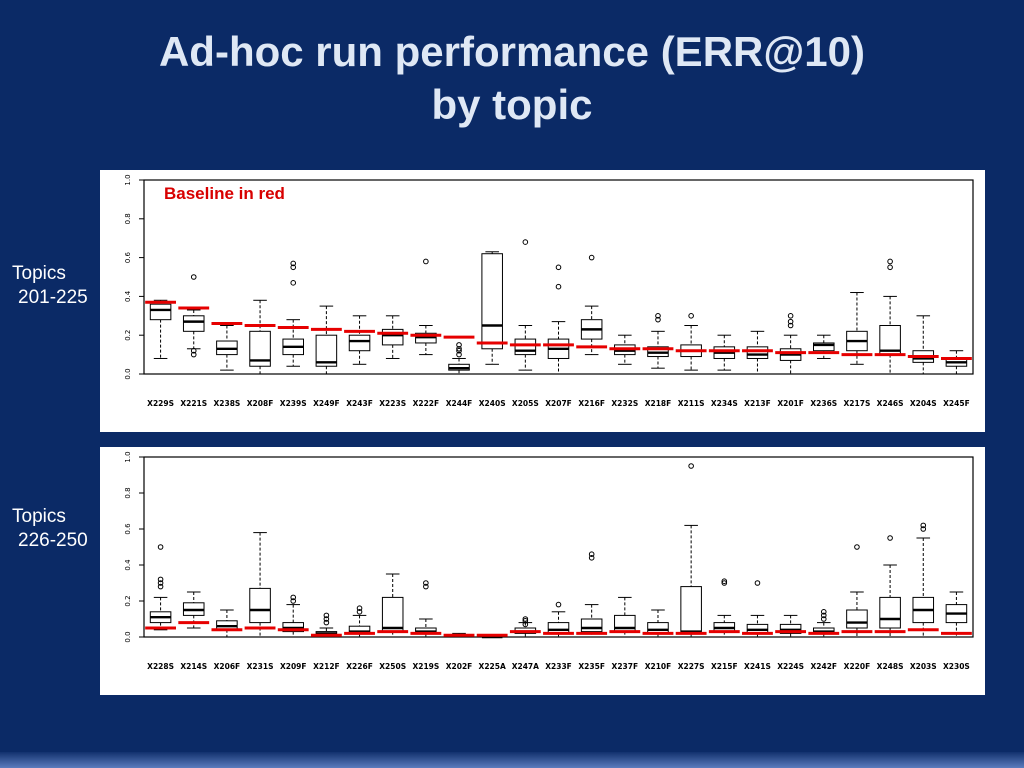 Image resolution: width=1024 pixels, height=768 pixels. What do you see at coordinates (890, 403) in the screenshot?
I see `svg-text: X246S` at bounding box center [890, 403].